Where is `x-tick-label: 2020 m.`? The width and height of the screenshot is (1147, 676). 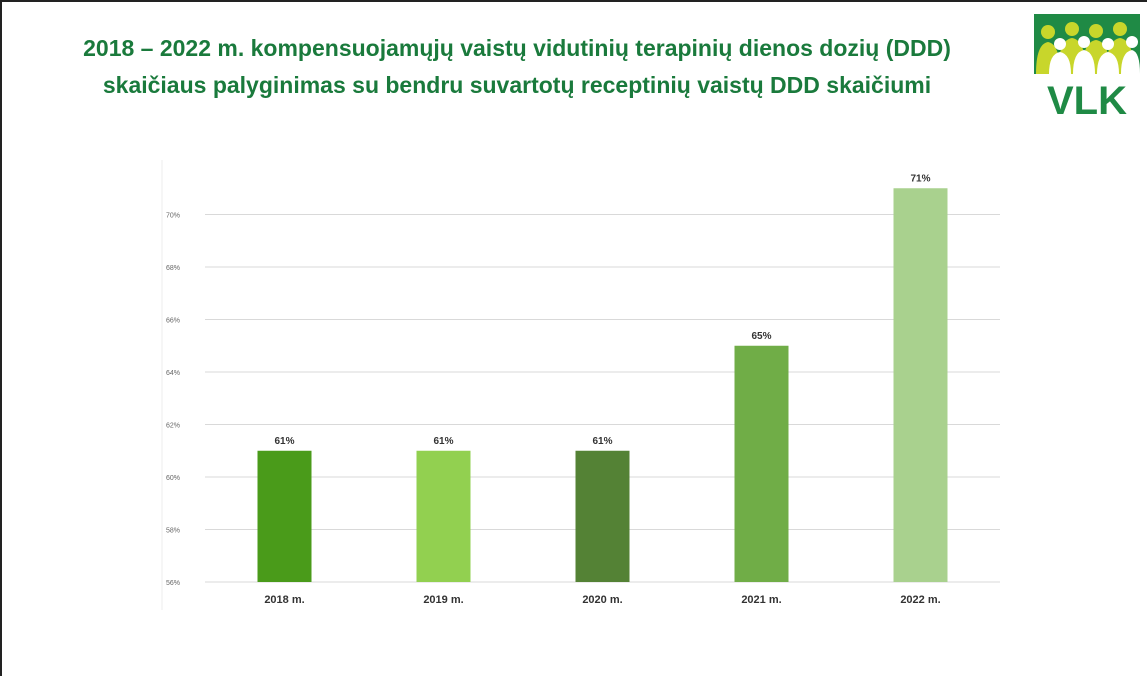
x-tick-label: 2020 m. is located at coordinates (602, 600).